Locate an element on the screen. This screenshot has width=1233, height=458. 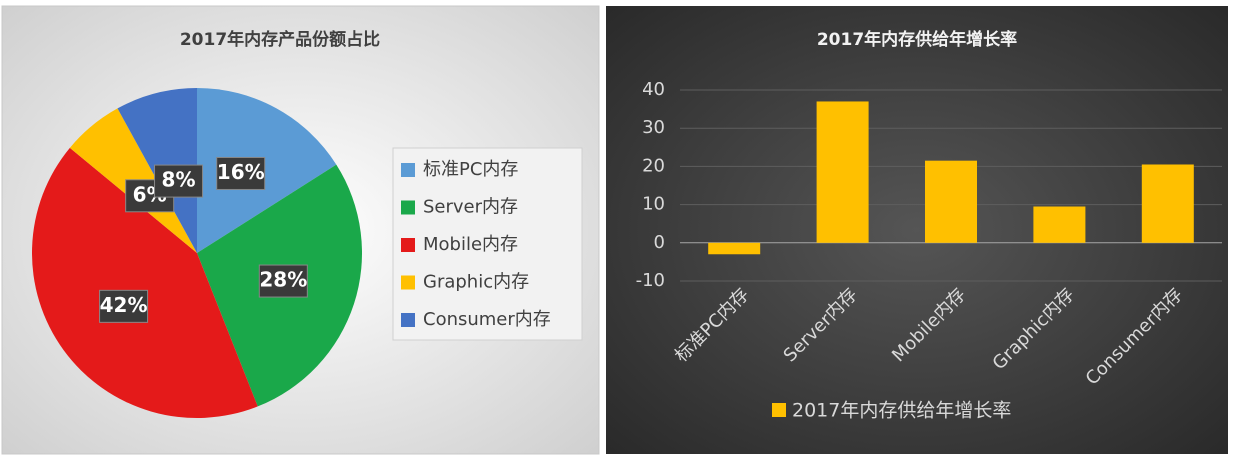
legend-label: Consumer内存 is located at coordinates (487, 319).